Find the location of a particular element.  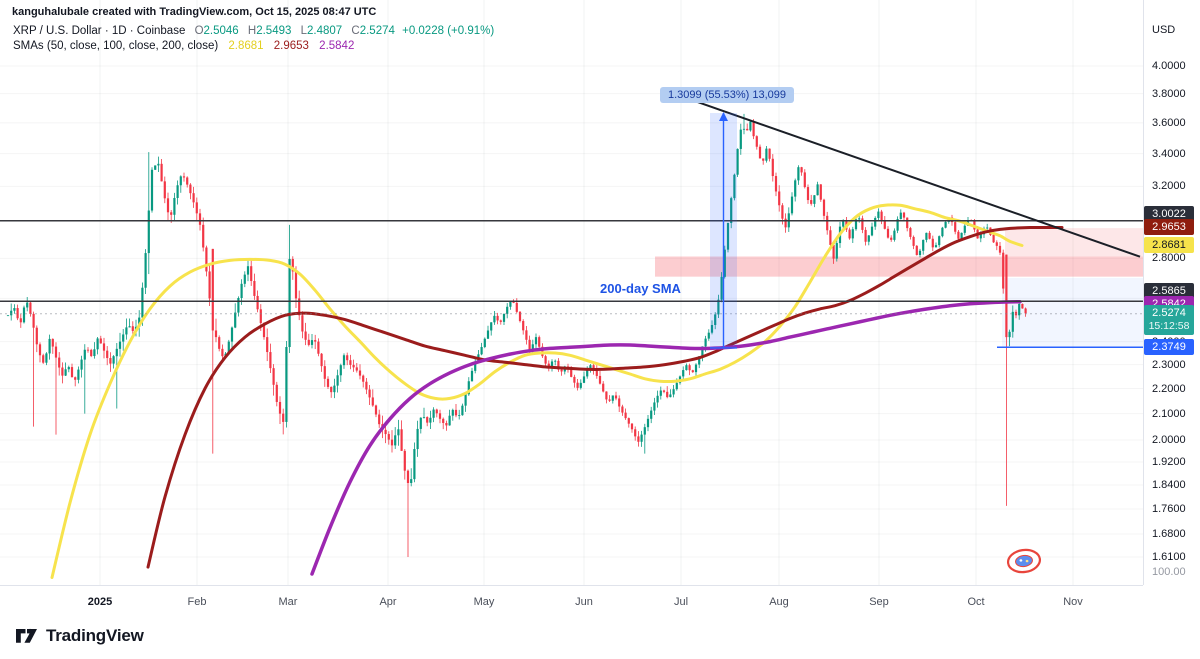

price-badge-2.9653: 2.9653 is located at coordinates (1169, 227).